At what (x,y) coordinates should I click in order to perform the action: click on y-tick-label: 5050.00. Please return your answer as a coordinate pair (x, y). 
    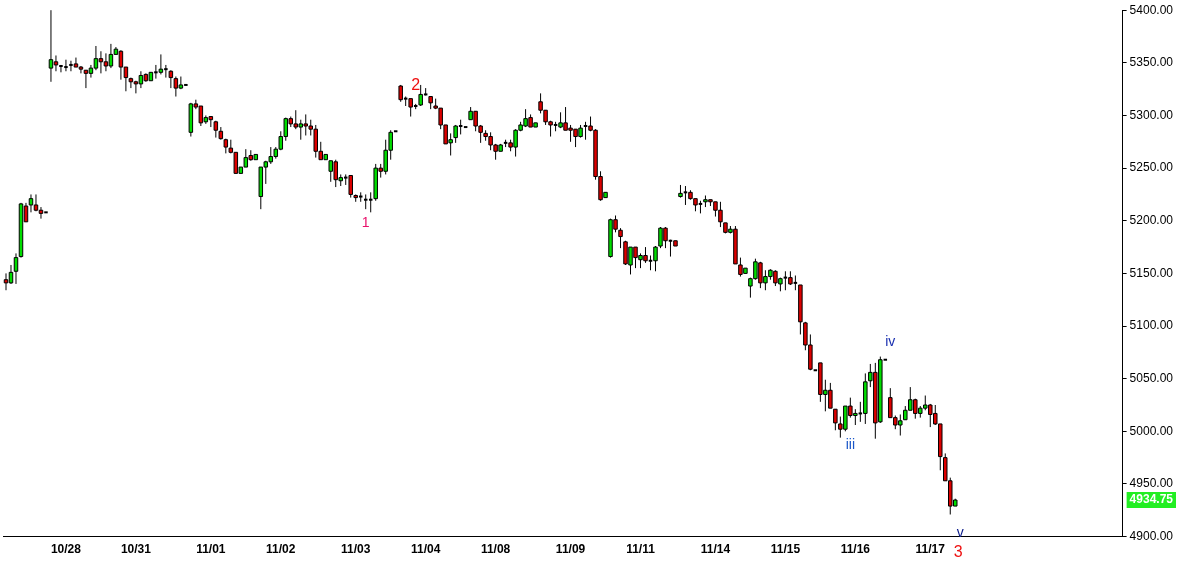
    Looking at the image, I should click on (1151, 377).